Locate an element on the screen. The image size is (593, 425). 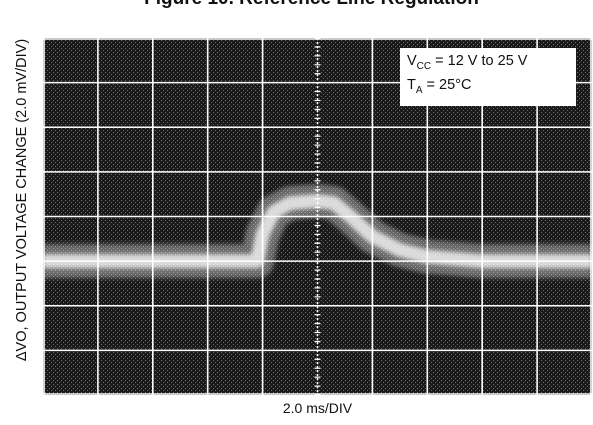
center-axis-ticks is located at coordinates (317, 216).